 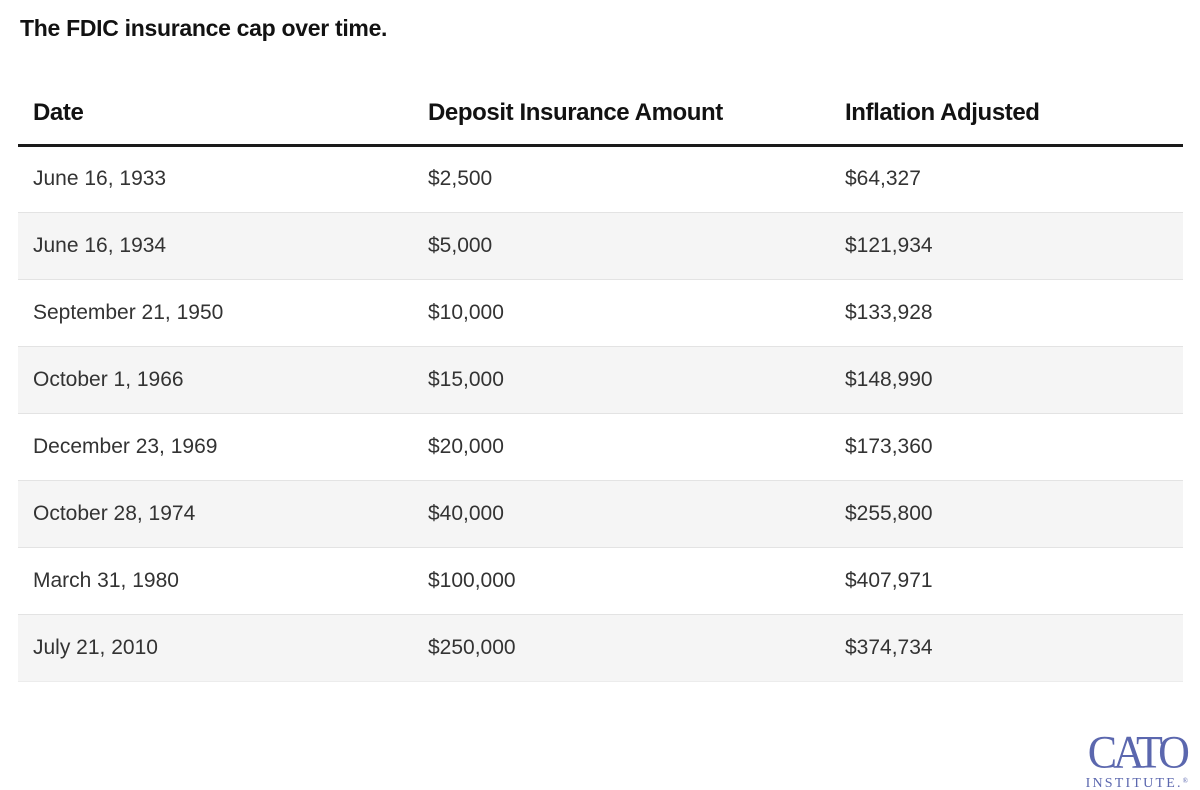 What do you see at coordinates (223, 94) in the screenshot?
I see `column-header-date: Date` at bounding box center [223, 94].